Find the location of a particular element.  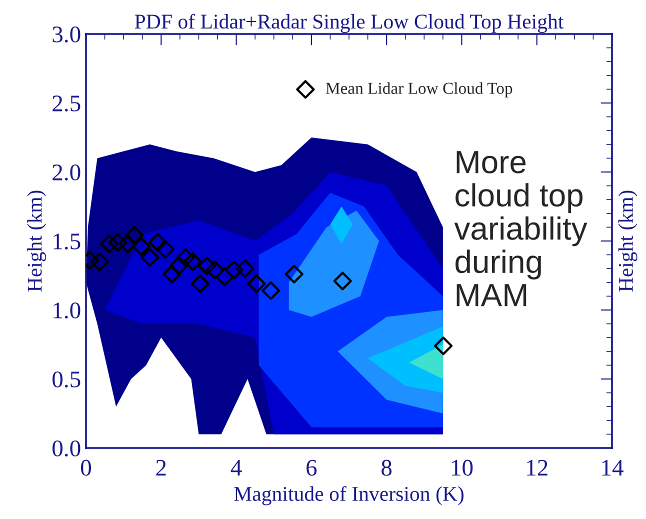

chart-title: PDF of Lidar+Radar Single Low Cloud Top Height is located at coordinates (349, 23).